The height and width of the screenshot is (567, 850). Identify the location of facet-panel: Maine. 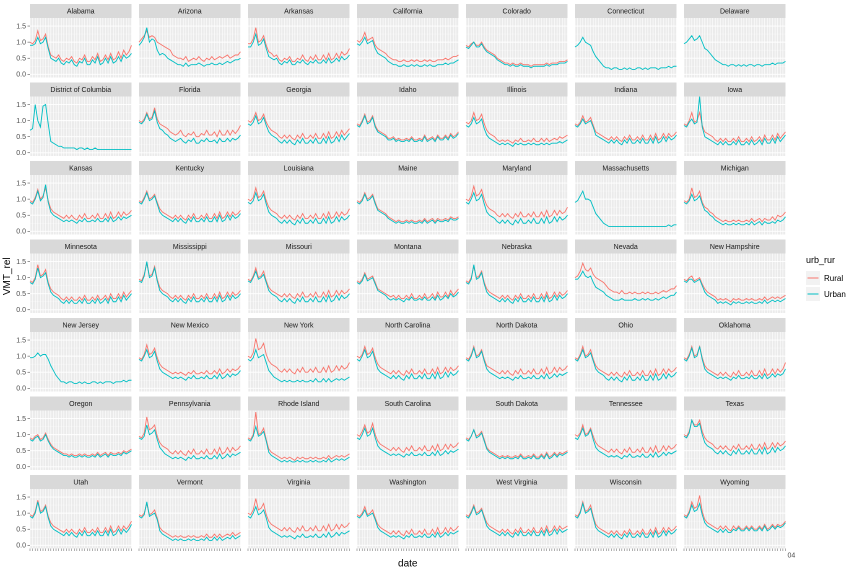
(407, 198).